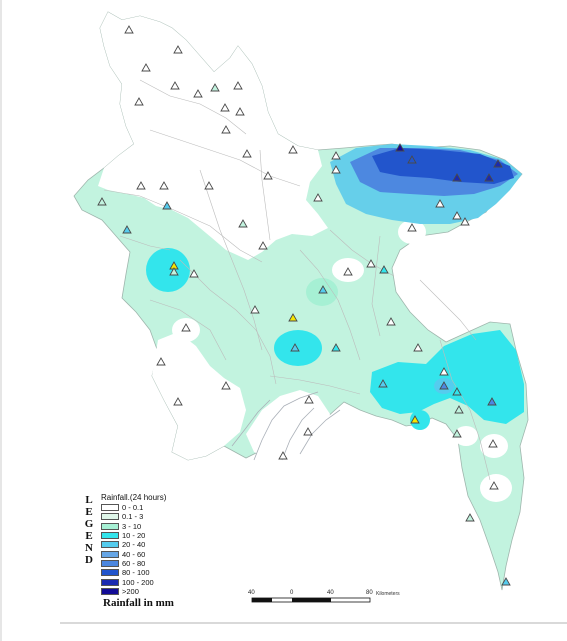  Describe the element at coordinates (89, 500) in the screenshot. I see `legend-letter: L` at that location.